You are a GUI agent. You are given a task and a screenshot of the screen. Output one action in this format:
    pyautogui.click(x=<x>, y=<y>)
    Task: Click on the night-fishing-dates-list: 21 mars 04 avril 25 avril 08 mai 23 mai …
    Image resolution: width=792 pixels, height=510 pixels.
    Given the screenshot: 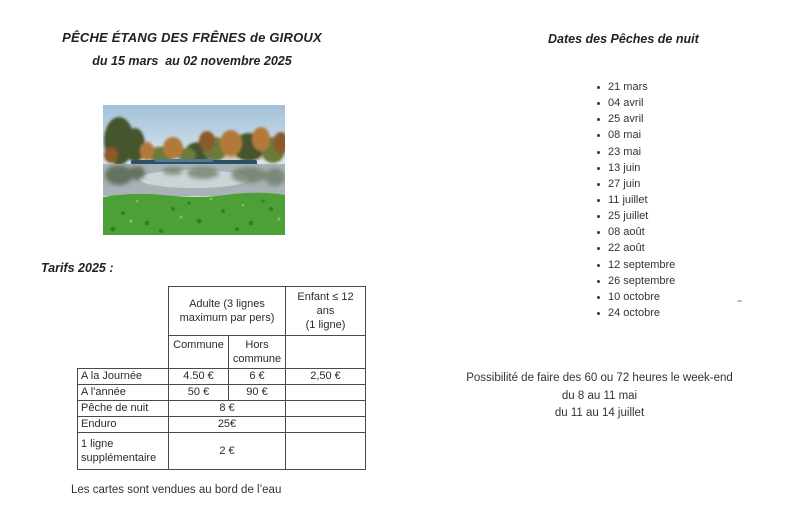 What is the action you would take?
    pyautogui.click(x=635, y=200)
    